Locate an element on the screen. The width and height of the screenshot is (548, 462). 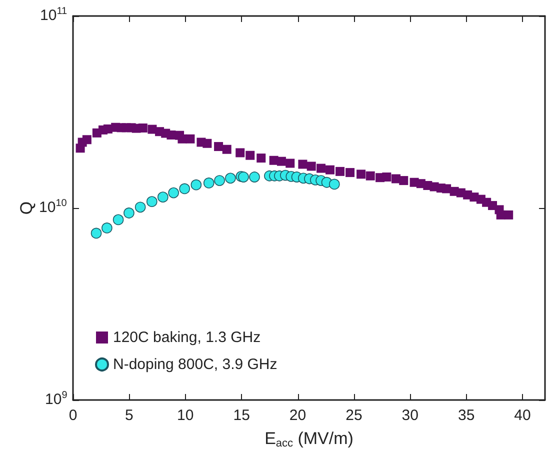
x-tick-label: 15 is located at coordinates (241, 415).